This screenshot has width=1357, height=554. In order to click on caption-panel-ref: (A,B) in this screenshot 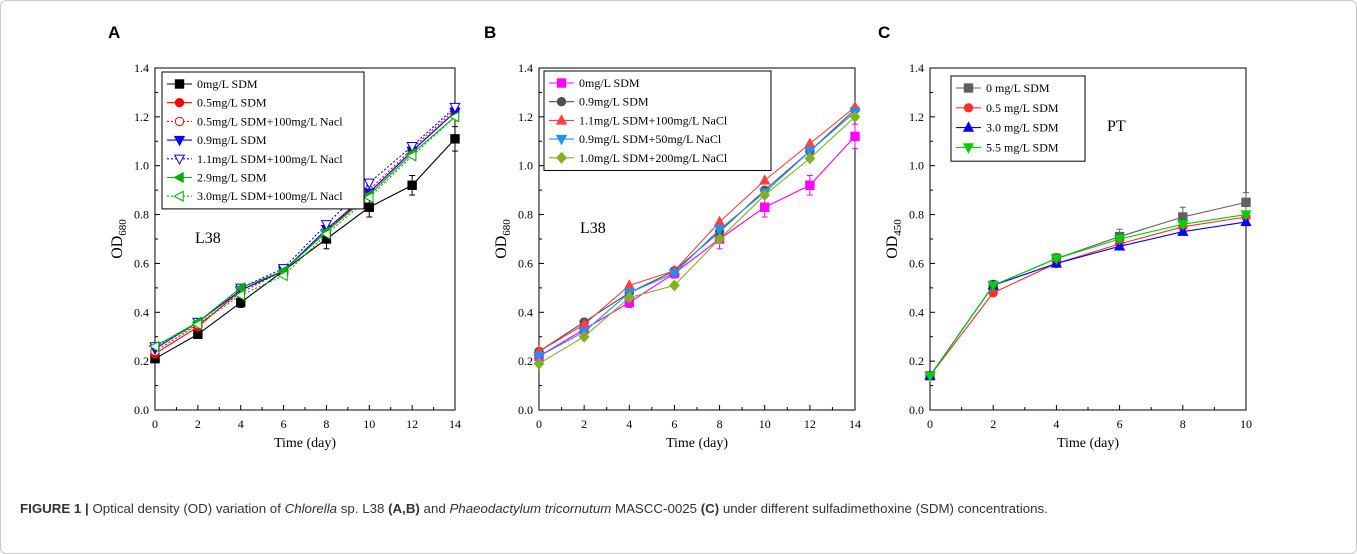, I will do `click(404, 508)`.